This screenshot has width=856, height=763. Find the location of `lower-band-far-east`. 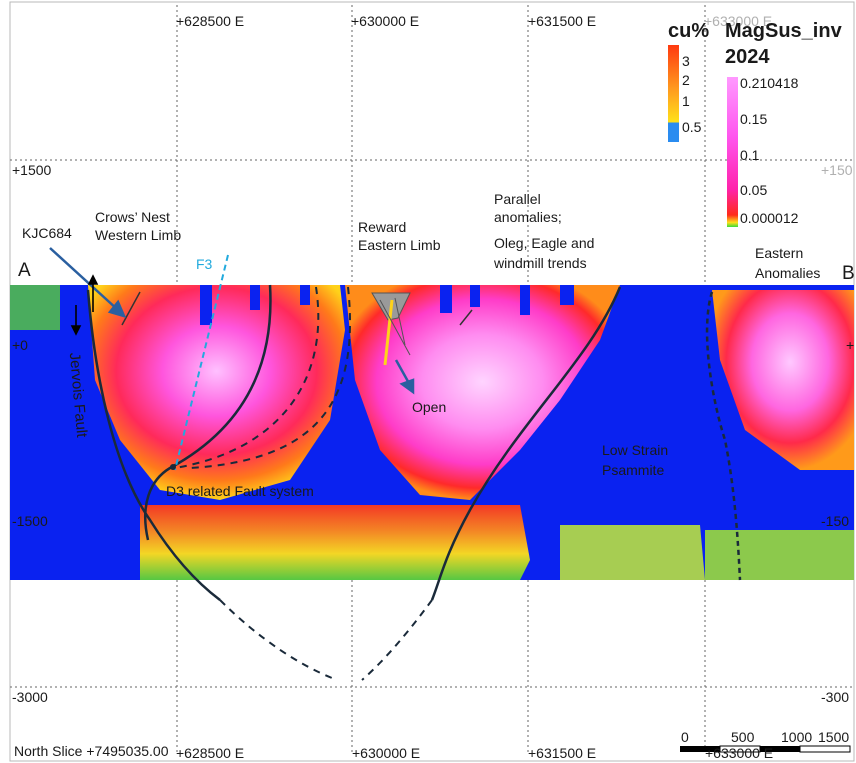

lower-band-far-east is located at coordinates (779, 555).